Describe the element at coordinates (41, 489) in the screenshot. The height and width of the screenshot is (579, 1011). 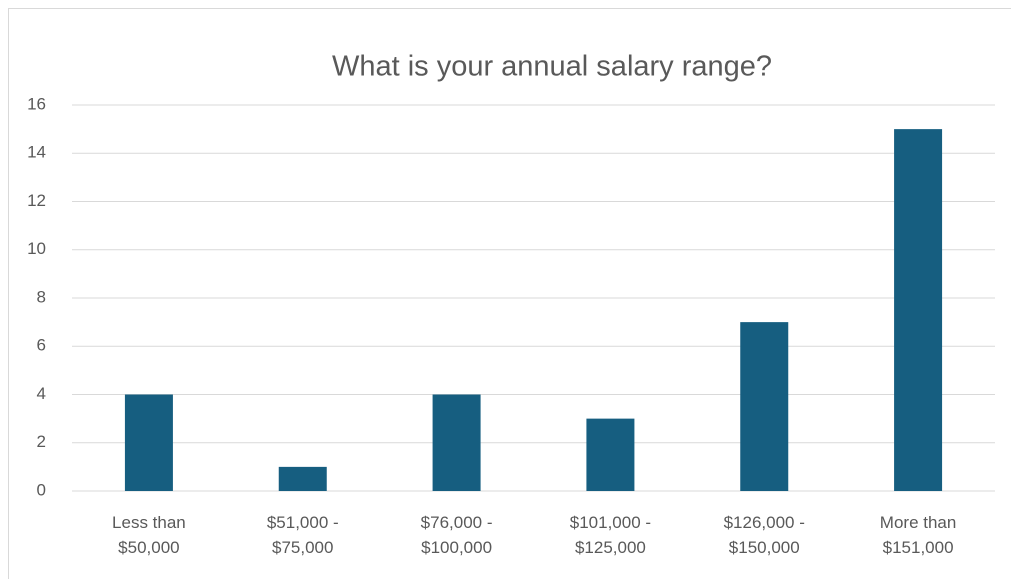
I see `y-tick-label: 0` at that location.